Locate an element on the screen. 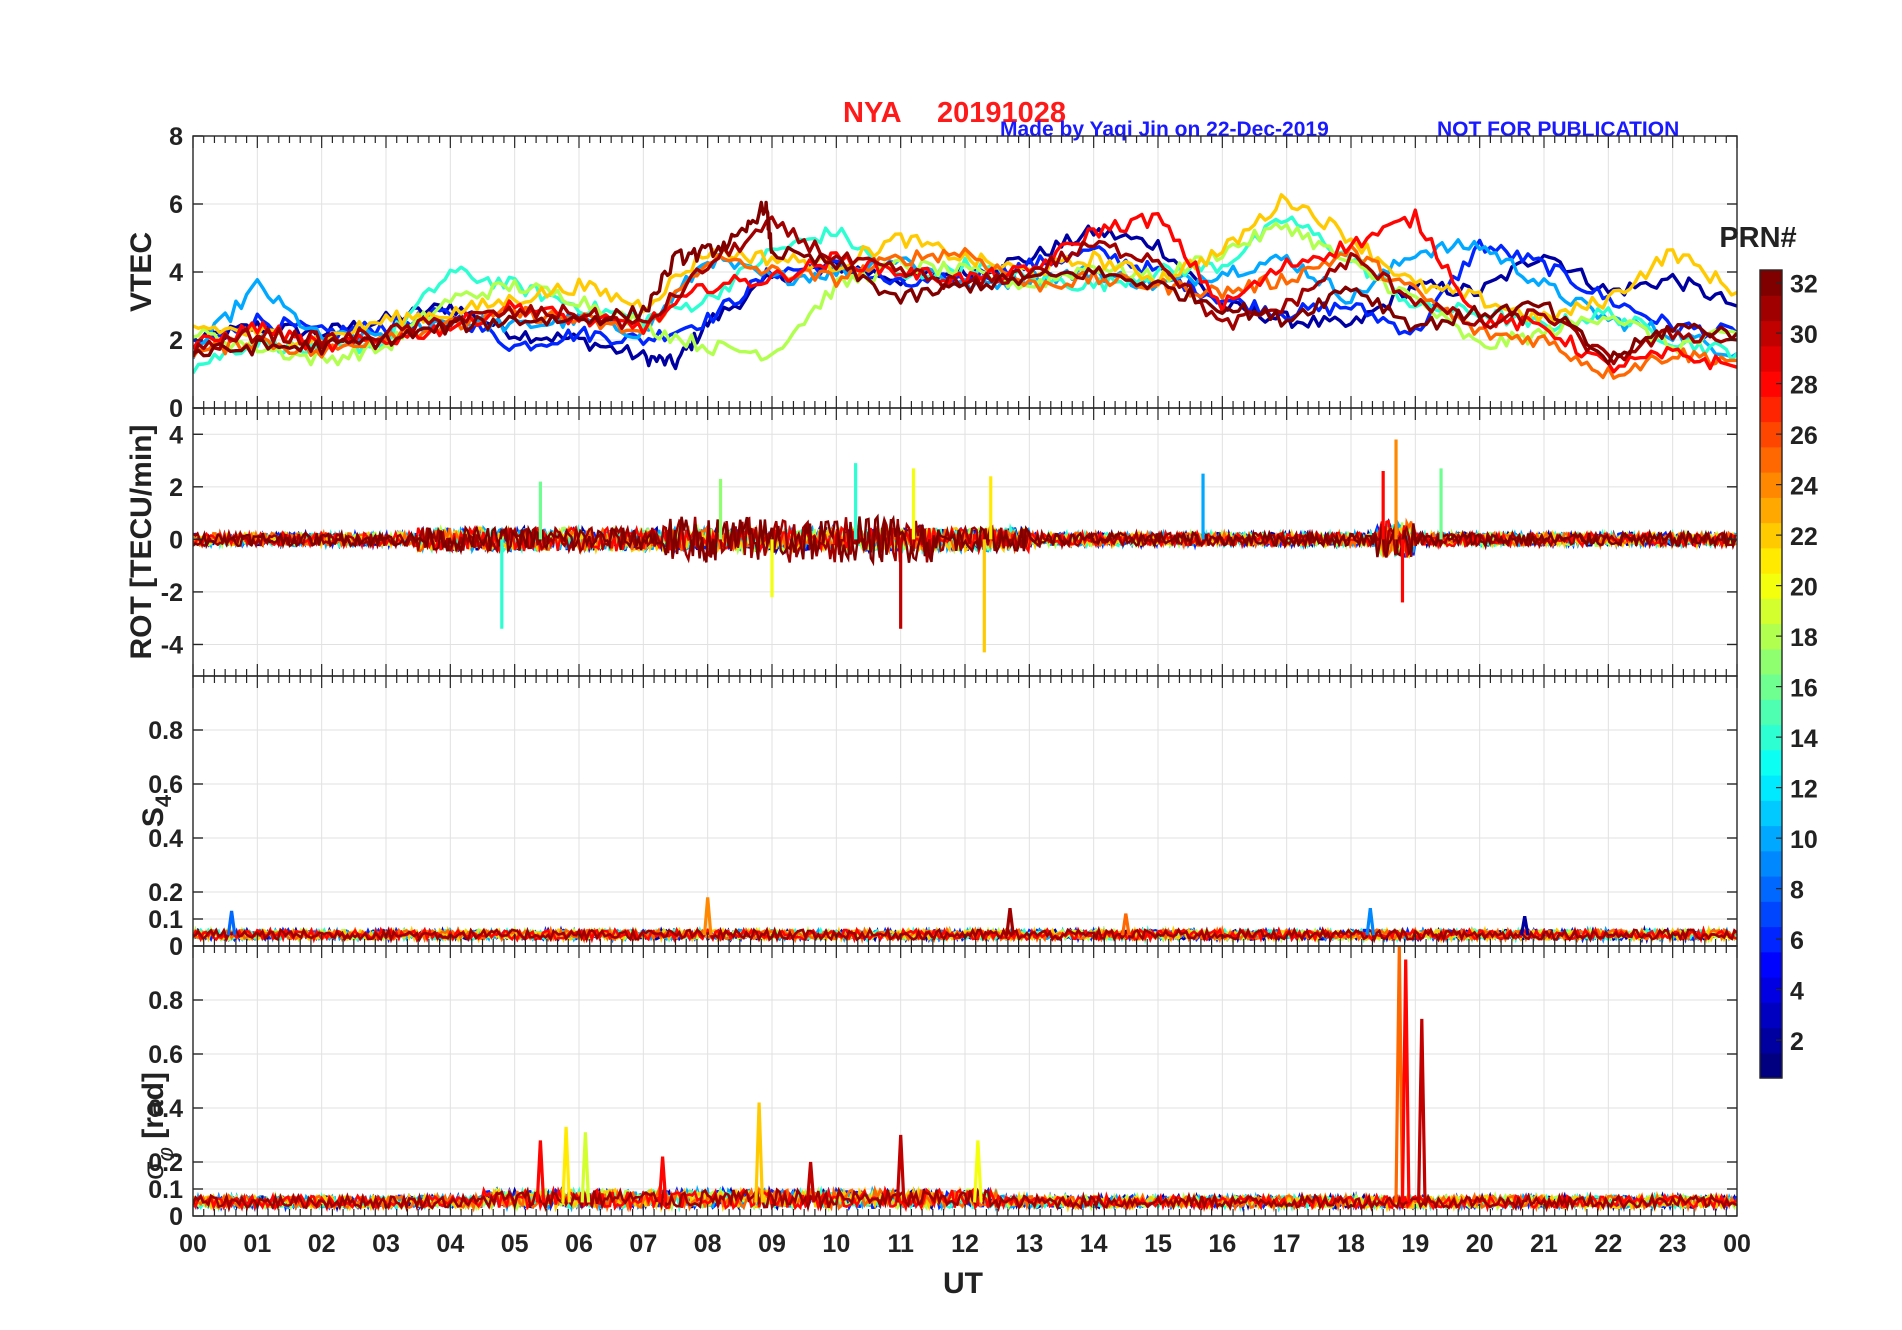 This screenshot has height=1330, width=1902. colorbar-tick-label: 6 is located at coordinates (1797, 941).